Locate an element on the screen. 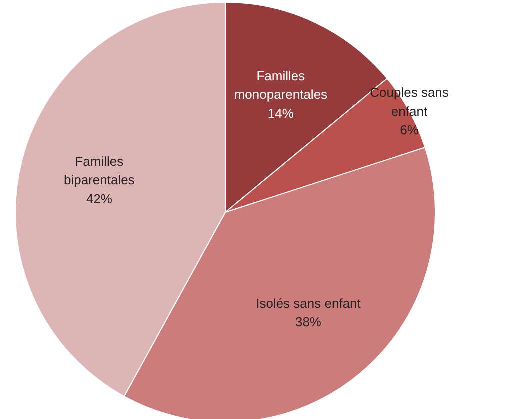 The image size is (508, 419). slice-label: Isolés sans enfant is located at coordinates (309, 303).